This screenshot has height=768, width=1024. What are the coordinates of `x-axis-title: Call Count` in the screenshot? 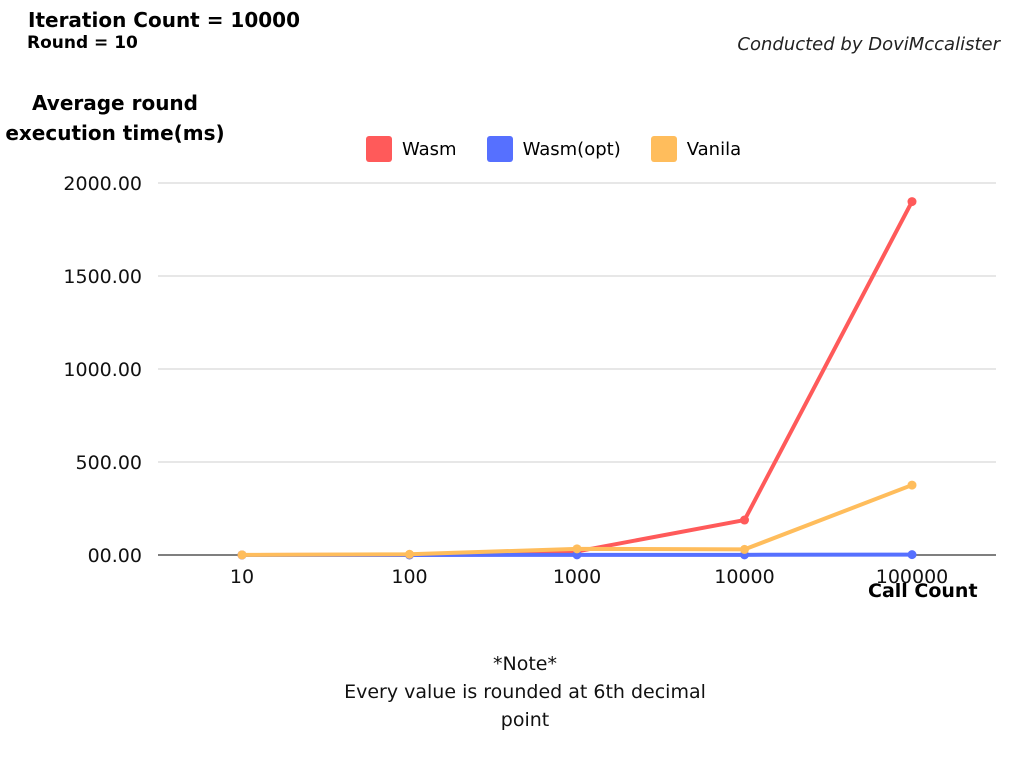 It's located at (923, 591).